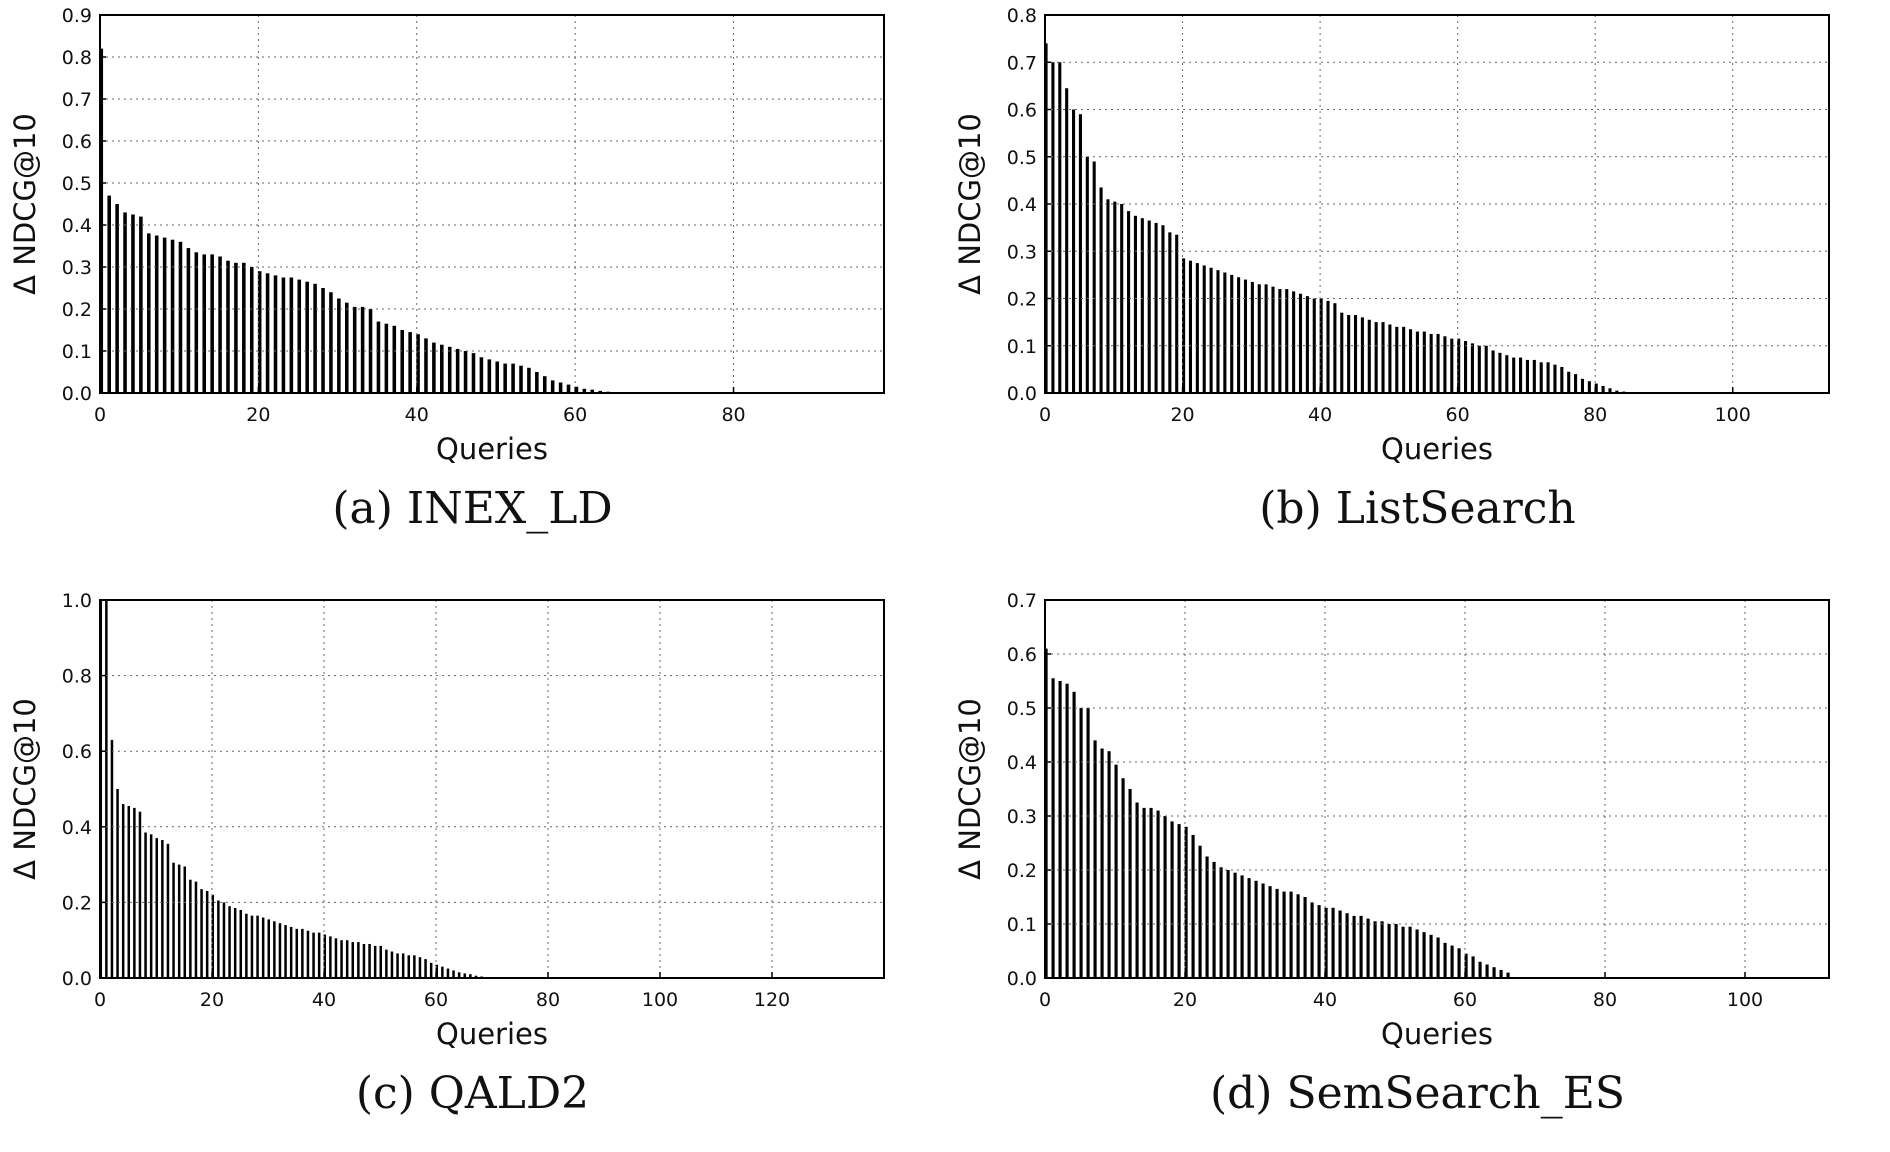 The width and height of the screenshot is (1890, 1152). I want to click on y-tick-label: 0.0, so click(77, 979).